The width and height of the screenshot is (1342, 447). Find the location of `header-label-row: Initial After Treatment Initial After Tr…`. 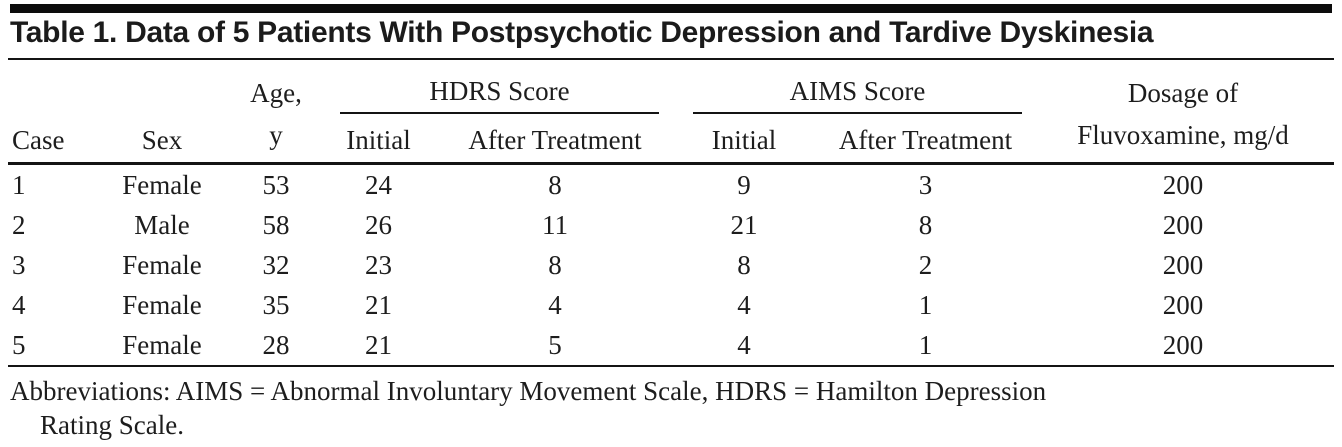

header-label-row: Initial After Treatment Initial After Tr… is located at coordinates (671, 139).